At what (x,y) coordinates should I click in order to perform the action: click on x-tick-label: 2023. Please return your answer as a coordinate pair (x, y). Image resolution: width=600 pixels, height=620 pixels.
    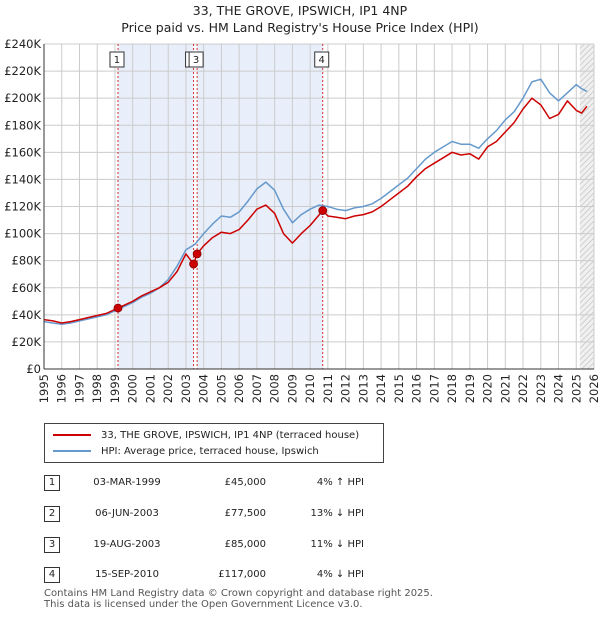
    Looking at the image, I should click on (541, 388).